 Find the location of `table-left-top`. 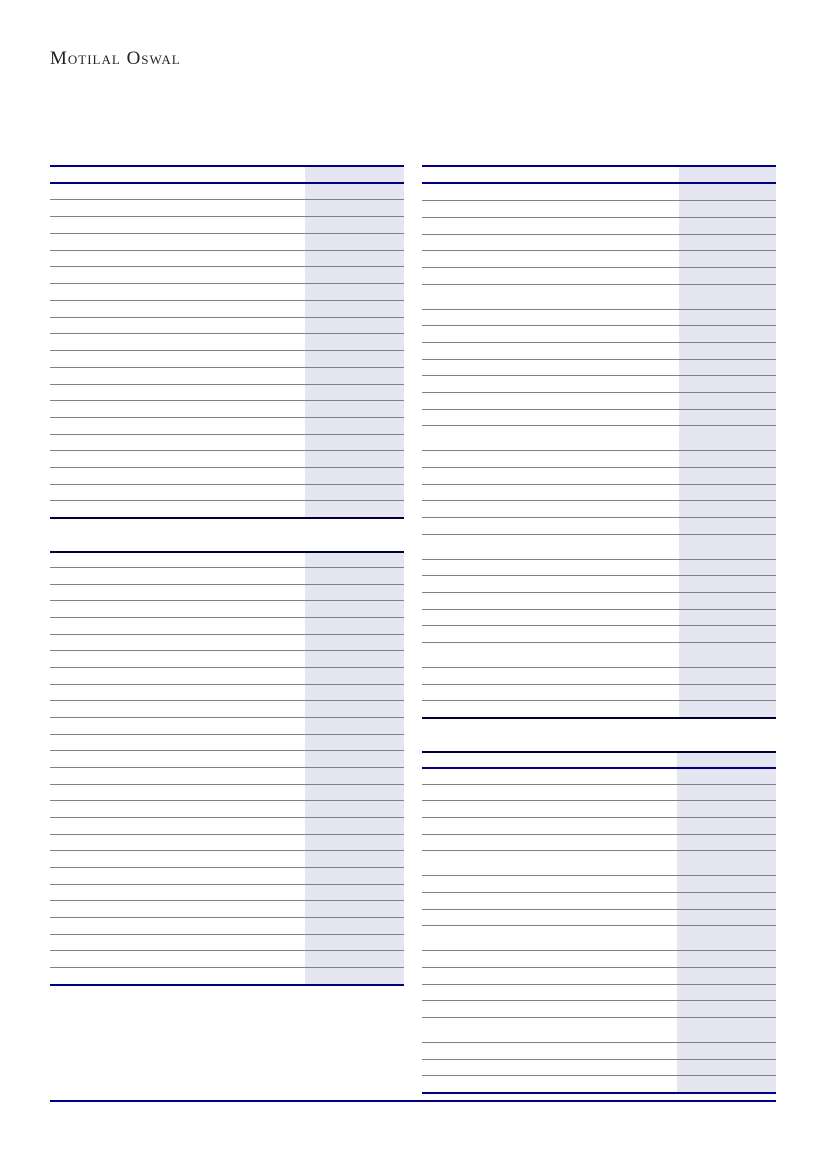

table-left-top is located at coordinates (227, 342).